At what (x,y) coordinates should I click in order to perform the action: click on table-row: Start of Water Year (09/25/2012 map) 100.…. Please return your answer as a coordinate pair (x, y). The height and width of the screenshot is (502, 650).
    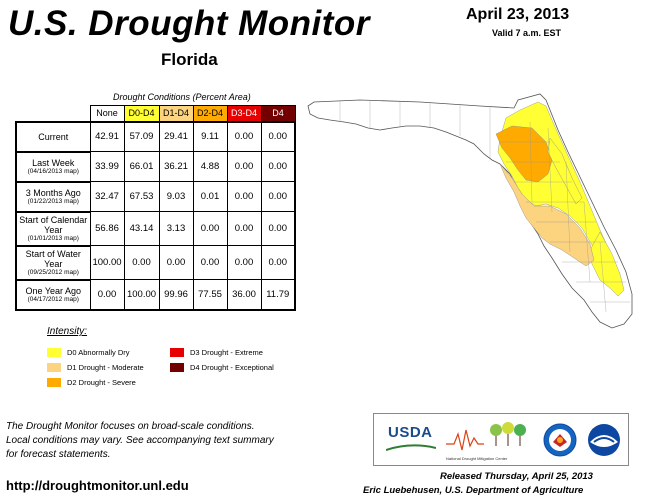
    Looking at the image, I should click on (155, 262).